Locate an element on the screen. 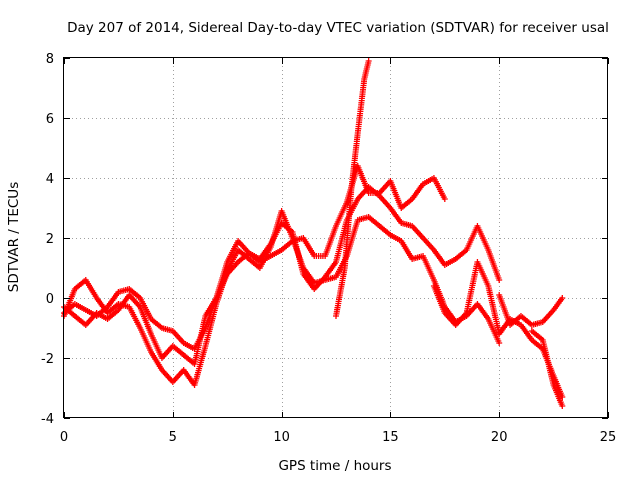 Image resolution: width=640 pixels, height=480 pixels. y-tick-label: 2 is located at coordinates (50, 239).